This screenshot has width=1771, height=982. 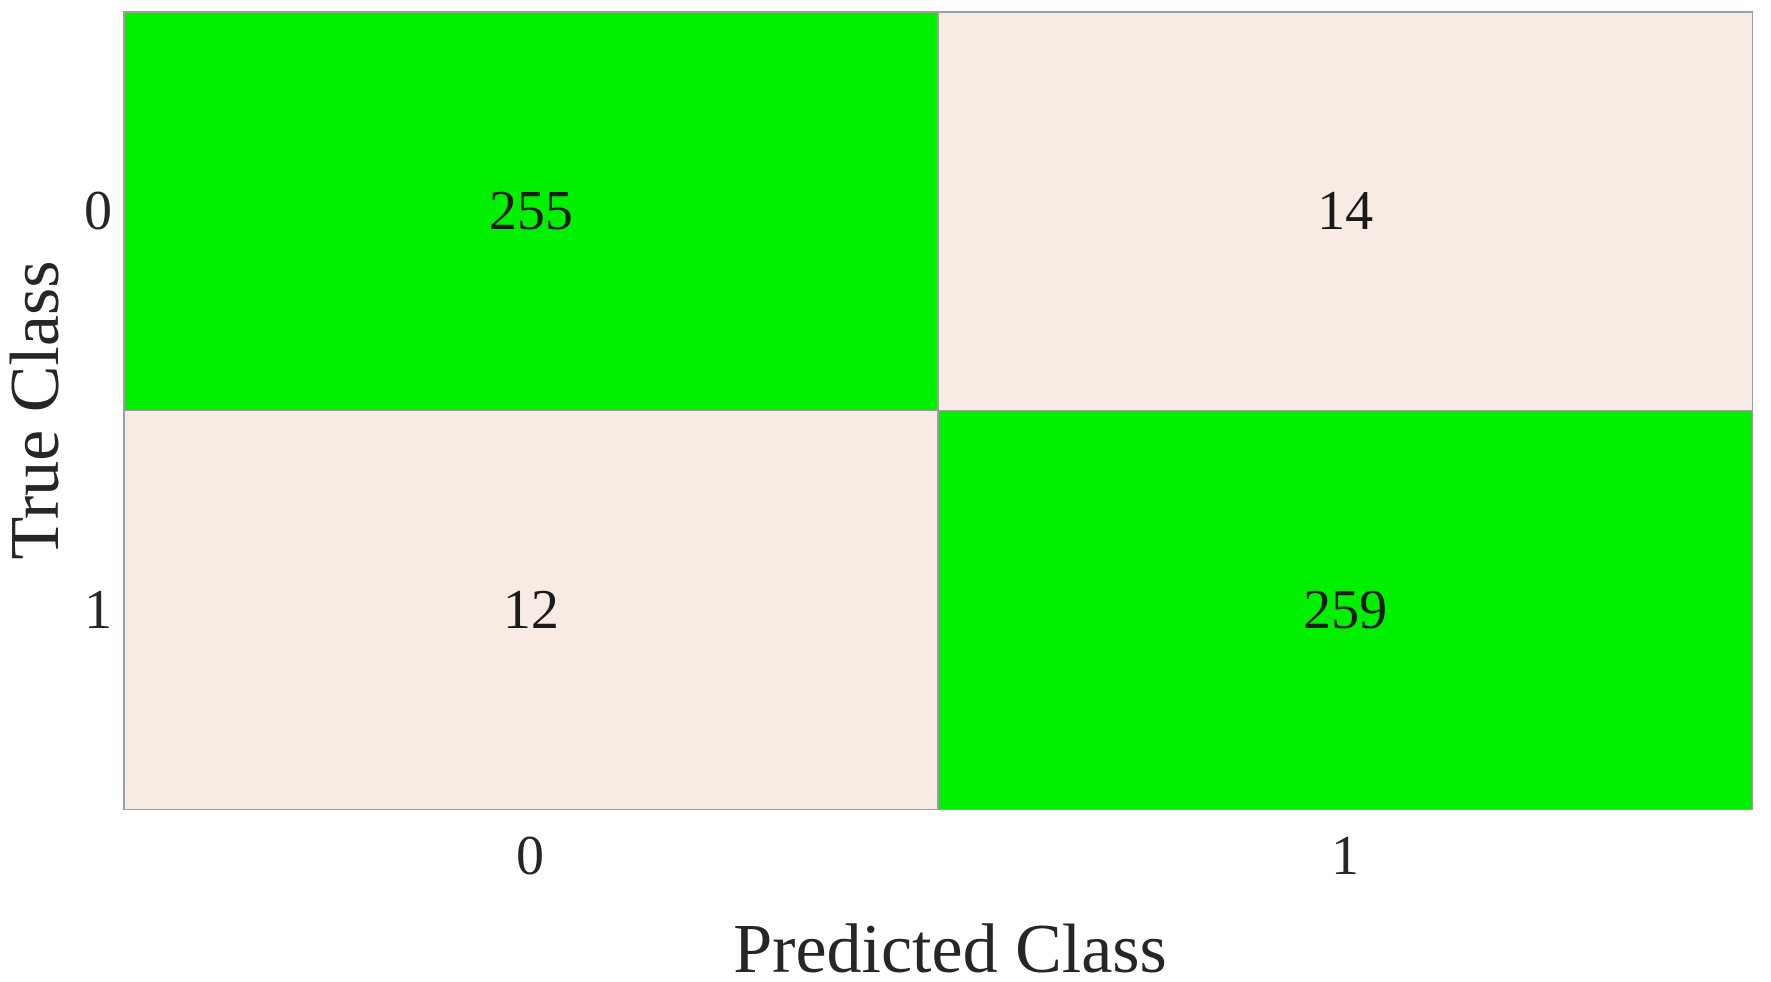 I want to click on y-tick-1: 1, so click(x=98, y=610).